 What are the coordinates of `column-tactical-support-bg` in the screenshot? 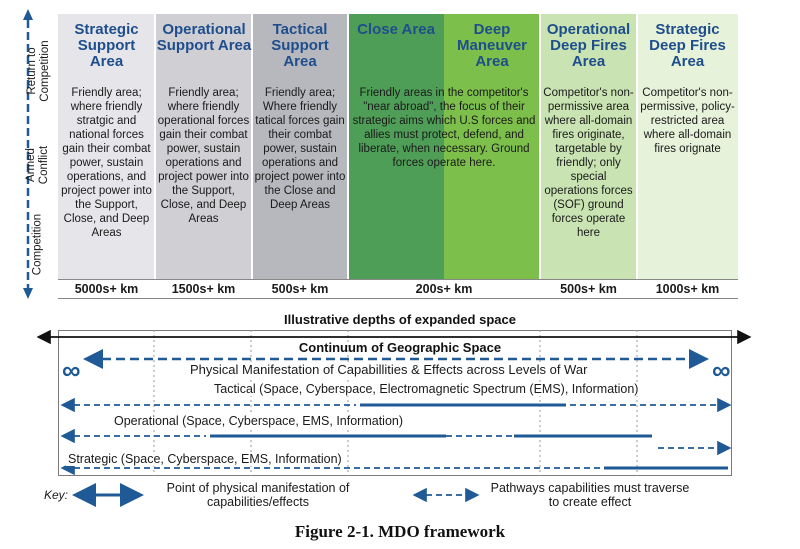 It's located at (300, 146).